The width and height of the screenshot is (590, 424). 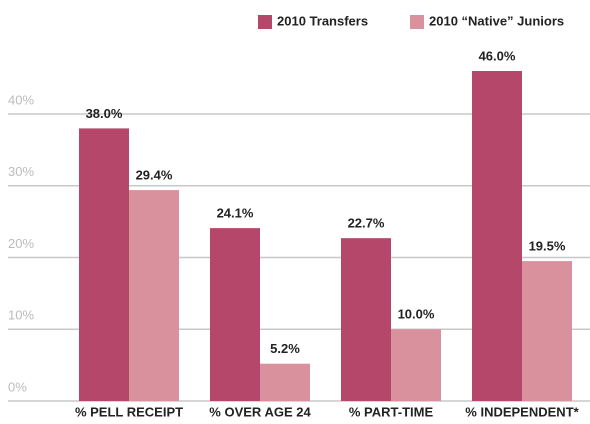 I want to click on y-tick-label: 40%, so click(x=21, y=99).